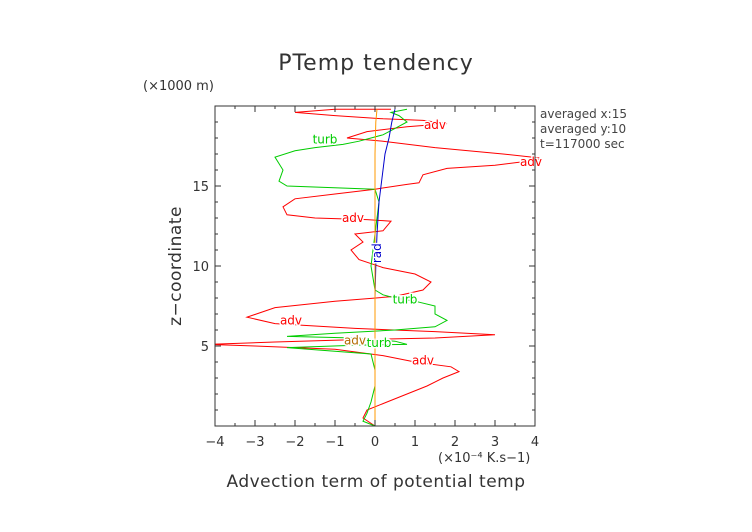 This screenshot has width=752, height=532. Describe the element at coordinates (375, 442) in the screenshot. I see `x-tick-label: 0` at that location.